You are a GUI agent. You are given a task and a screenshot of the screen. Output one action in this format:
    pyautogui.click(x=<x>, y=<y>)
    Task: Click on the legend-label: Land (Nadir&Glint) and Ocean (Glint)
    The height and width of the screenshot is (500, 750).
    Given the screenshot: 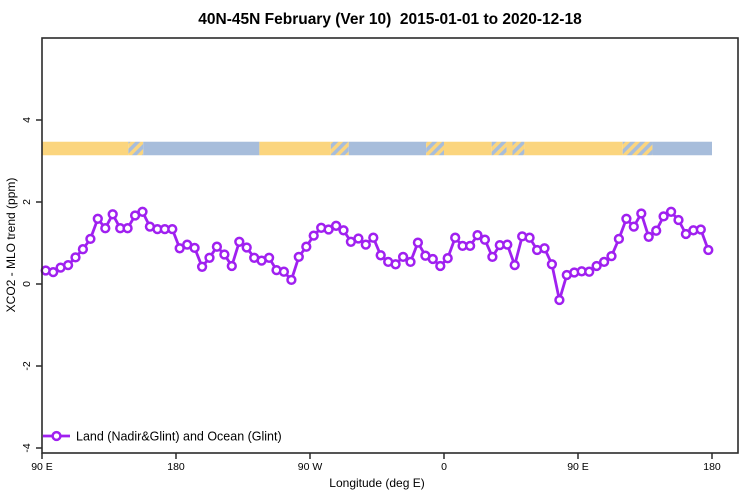 What is the action you would take?
    pyautogui.click(x=179, y=437)
    